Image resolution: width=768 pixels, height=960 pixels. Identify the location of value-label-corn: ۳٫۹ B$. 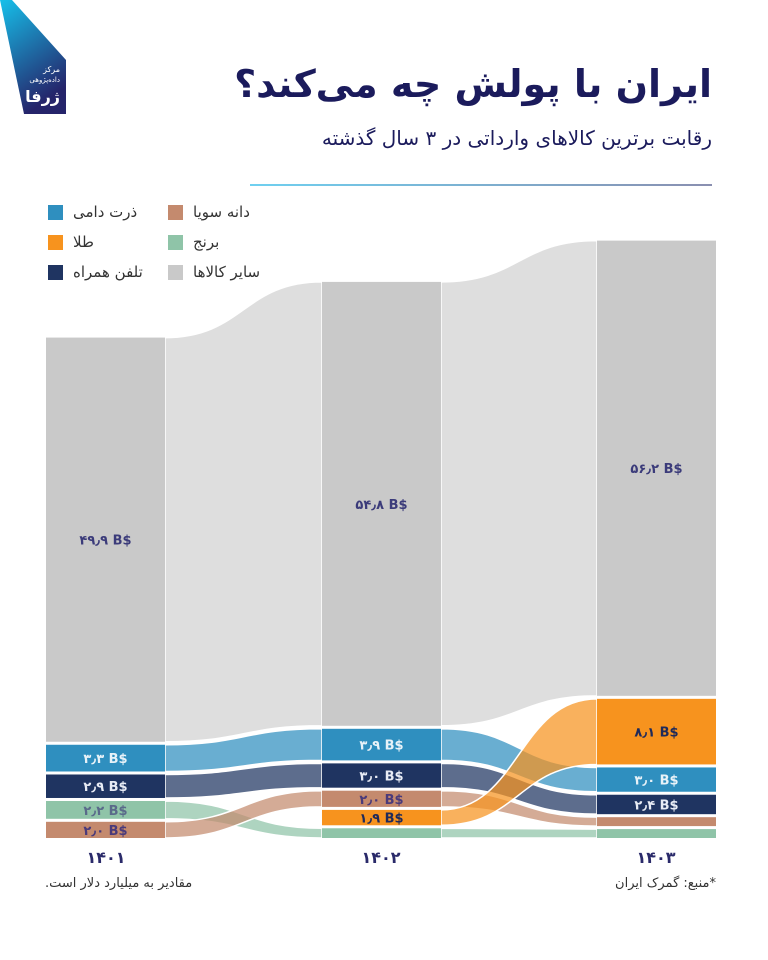
(381, 746).